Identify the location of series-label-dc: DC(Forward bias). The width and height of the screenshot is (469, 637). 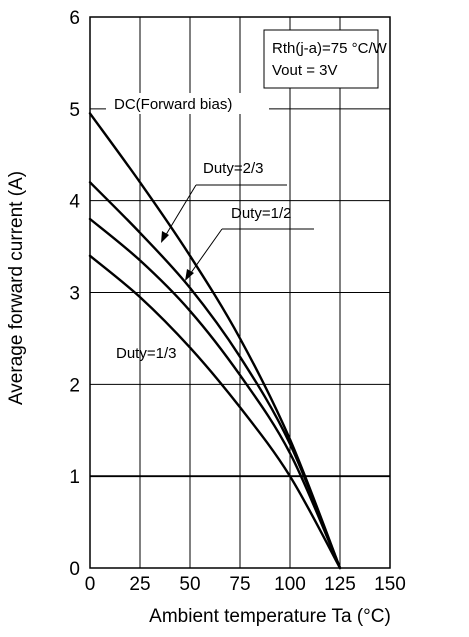
(173, 104).